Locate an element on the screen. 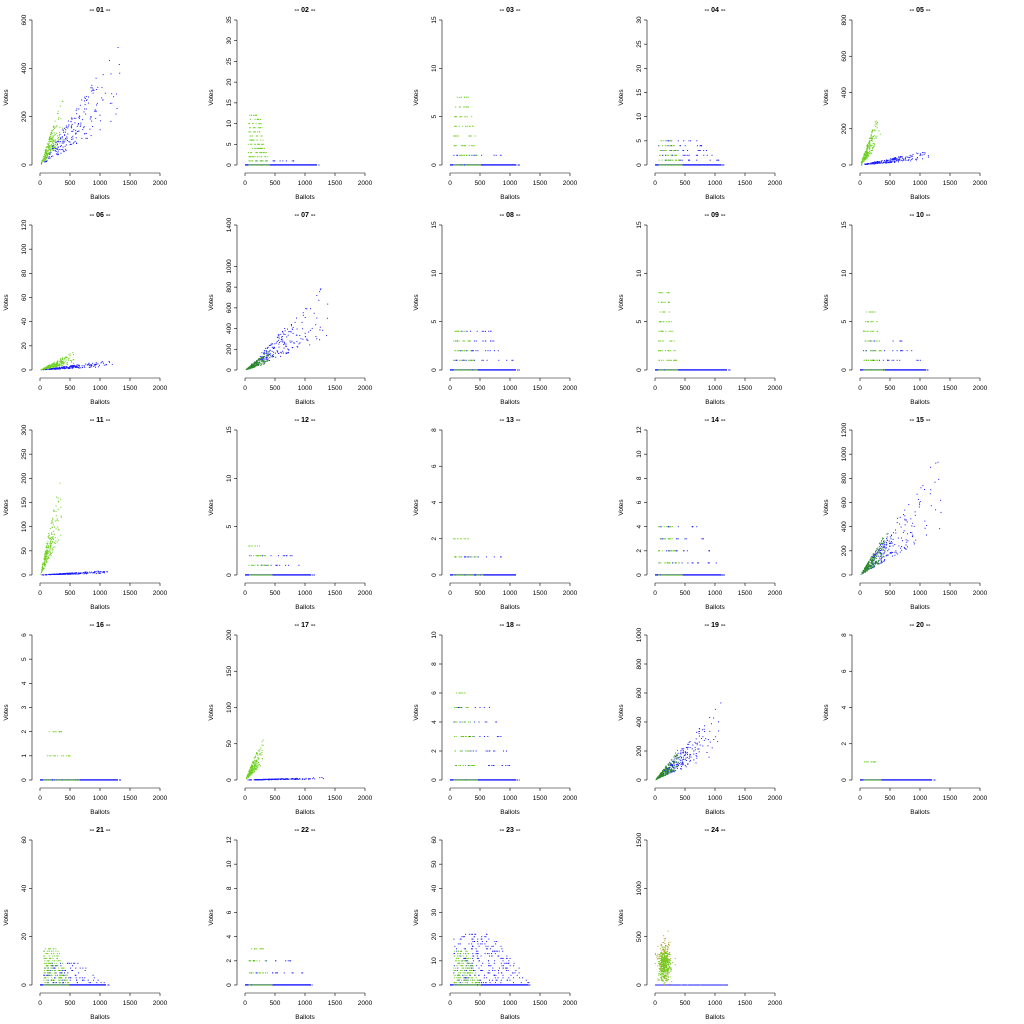  y-tick-label: 10 is located at coordinates (229, 478).